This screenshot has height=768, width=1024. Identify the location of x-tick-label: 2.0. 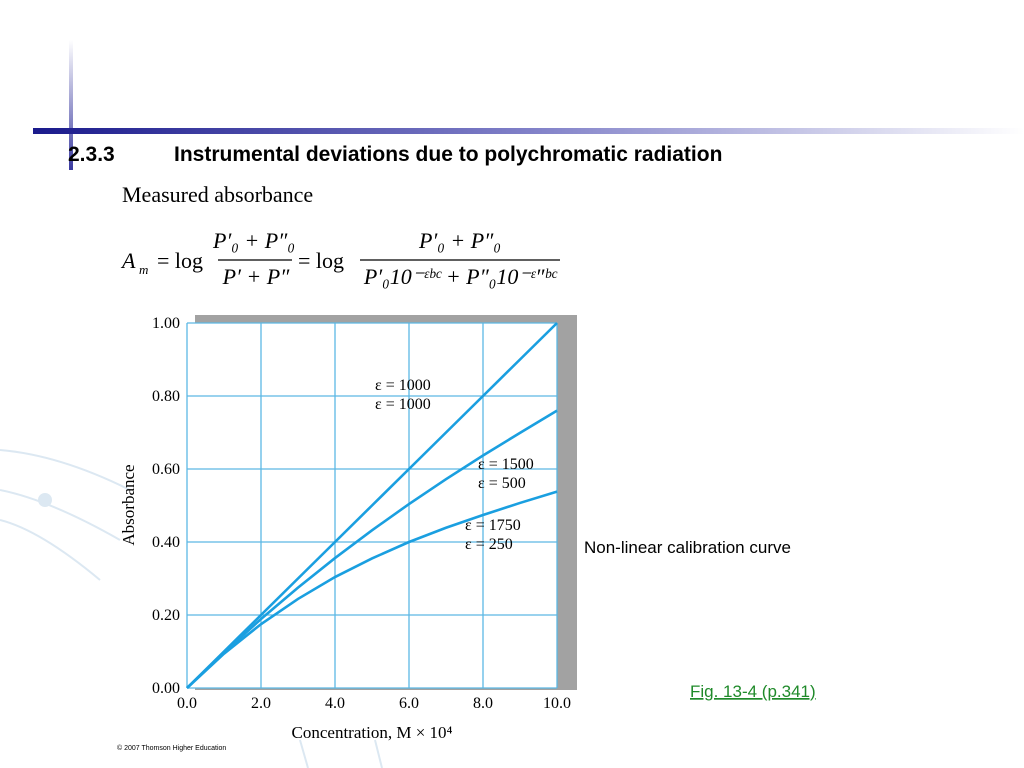
(261, 703).